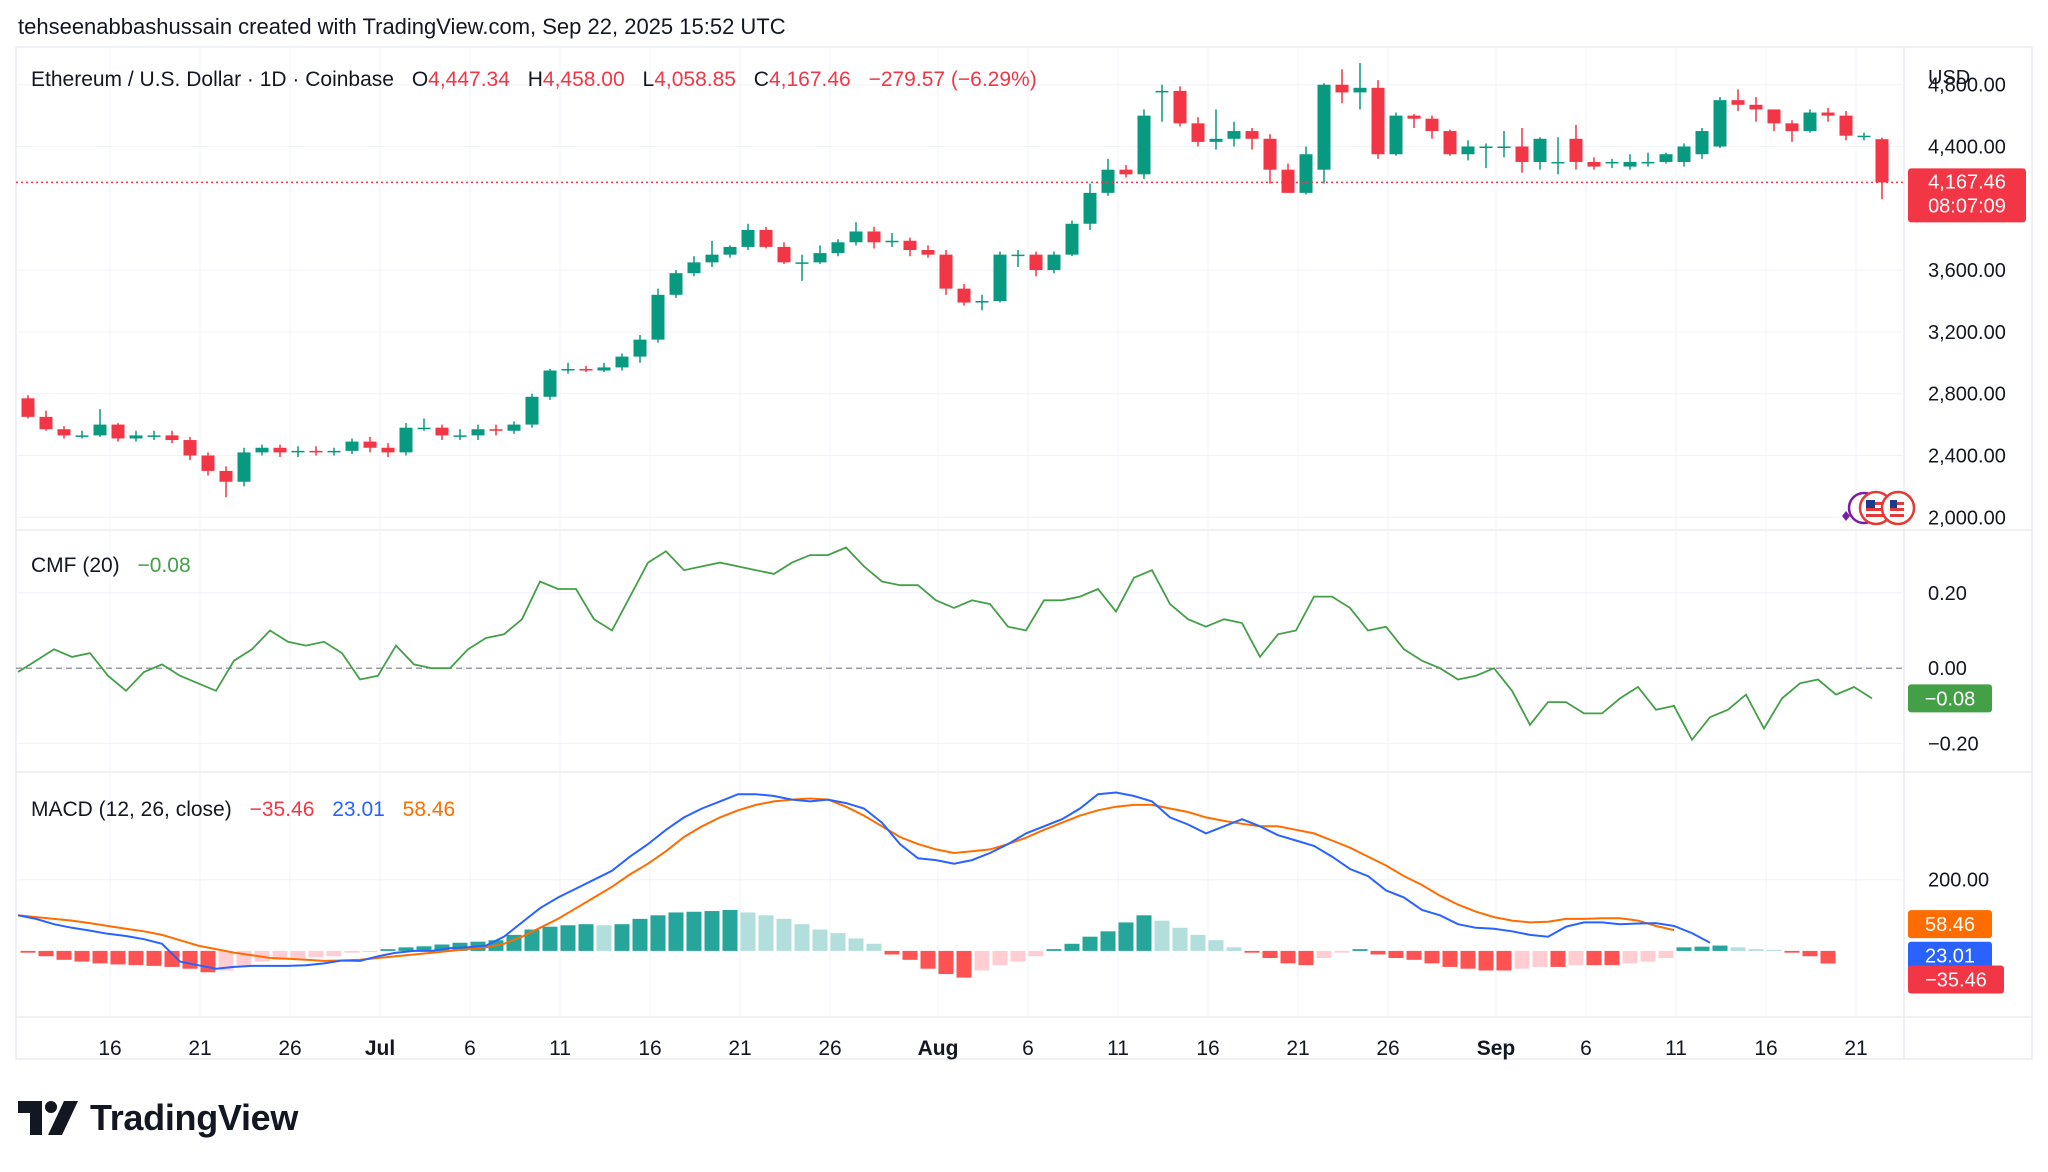 This screenshot has height=1172, width=2048. I want to click on us-flag-icon, so click(1898, 508).